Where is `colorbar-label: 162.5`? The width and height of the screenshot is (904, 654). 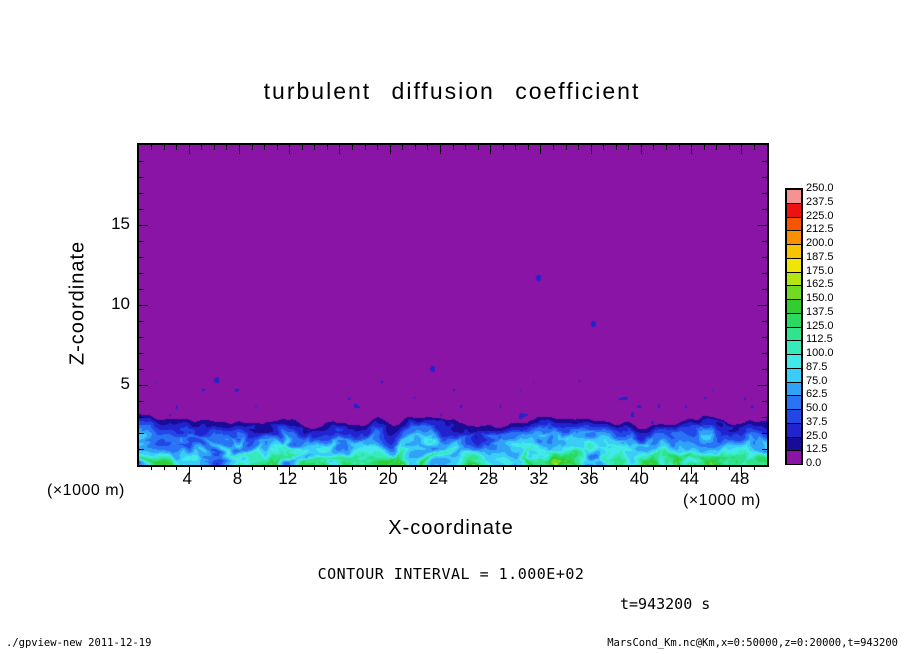
colorbar-label: 162.5 is located at coordinates (820, 284).